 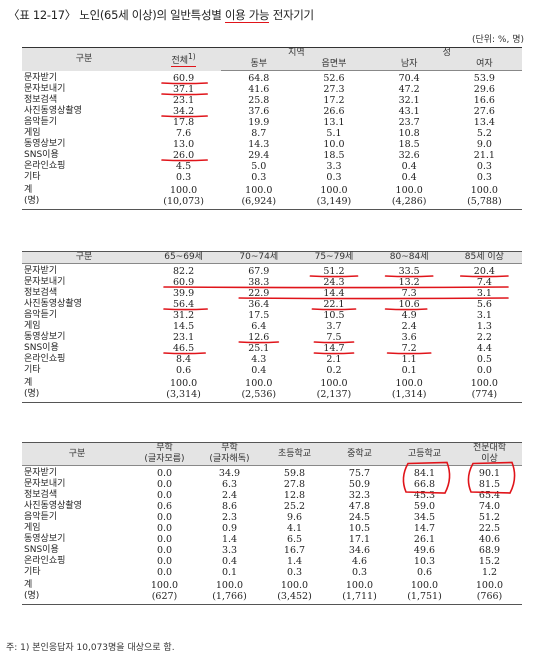 What do you see at coordinates (484, 89) in the screenshot?
I see `table-cell: 29.6` at bounding box center [484, 89].